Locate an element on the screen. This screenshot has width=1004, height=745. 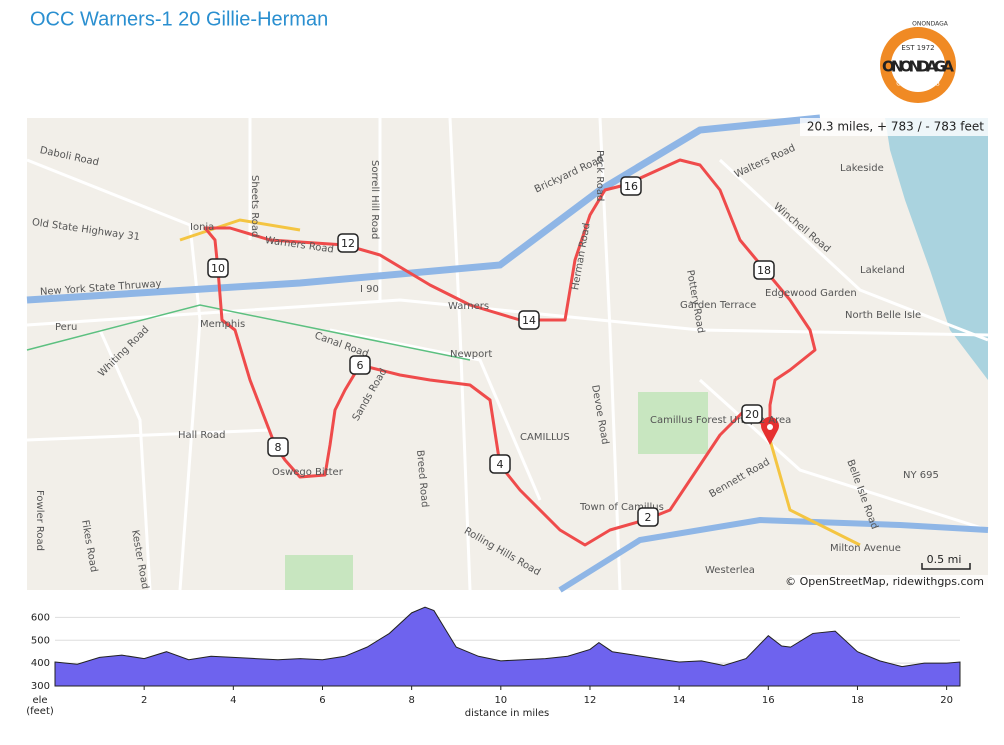
map-label: Memphis is located at coordinates (222, 324).